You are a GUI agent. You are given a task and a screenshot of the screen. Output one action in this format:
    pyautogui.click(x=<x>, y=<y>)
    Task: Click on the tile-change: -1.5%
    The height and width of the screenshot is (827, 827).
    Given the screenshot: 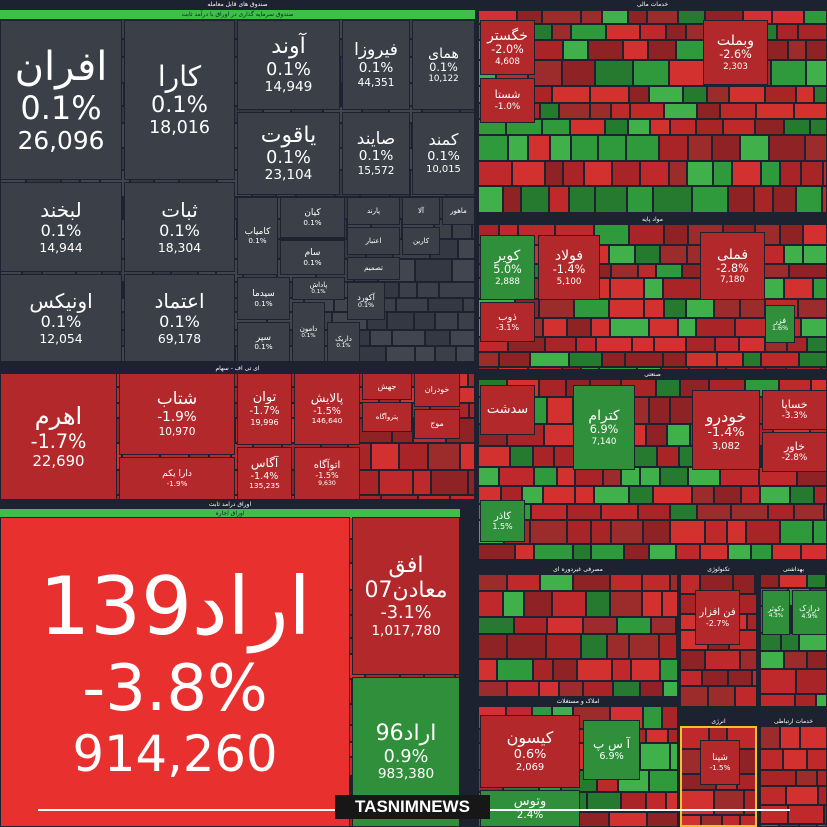 What is the action you would take?
    pyautogui.click(x=327, y=476)
    